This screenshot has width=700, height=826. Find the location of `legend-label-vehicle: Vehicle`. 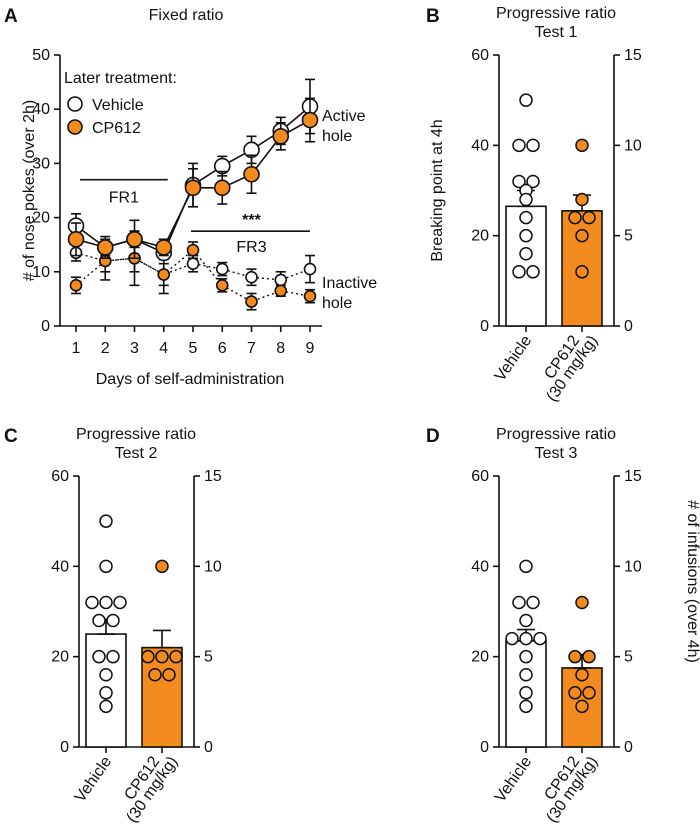

legend-label-vehicle: Vehicle is located at coordinates (118, 105).